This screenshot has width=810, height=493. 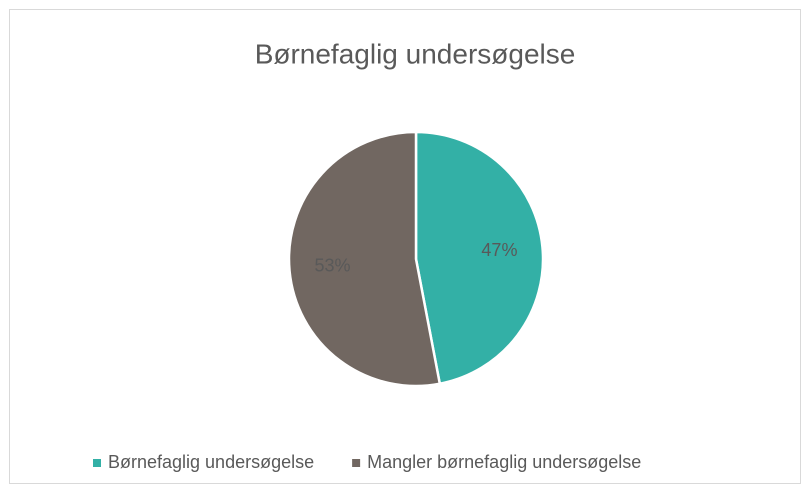 I want to click on legend-label: Mangler børnefaglig undersøgelse, so click(x=504, y=462).